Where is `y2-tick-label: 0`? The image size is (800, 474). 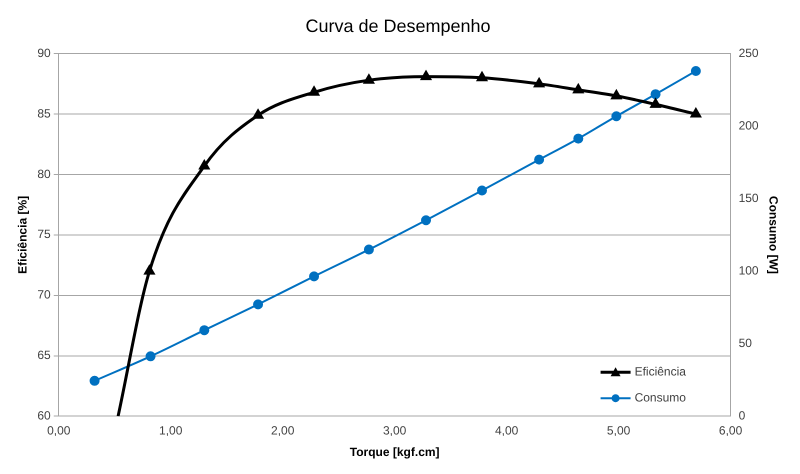
y2-tick-label: 0 is located at coordinates (742, 415).